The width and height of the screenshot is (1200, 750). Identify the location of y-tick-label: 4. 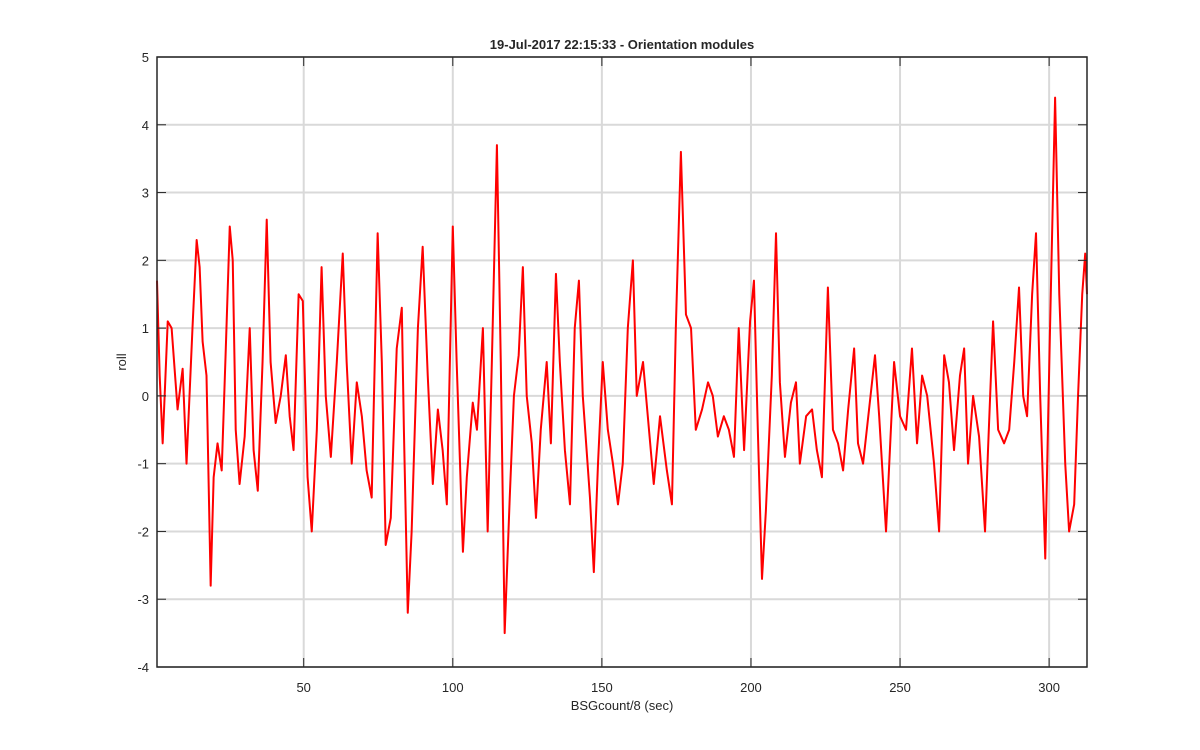
(145, 125).